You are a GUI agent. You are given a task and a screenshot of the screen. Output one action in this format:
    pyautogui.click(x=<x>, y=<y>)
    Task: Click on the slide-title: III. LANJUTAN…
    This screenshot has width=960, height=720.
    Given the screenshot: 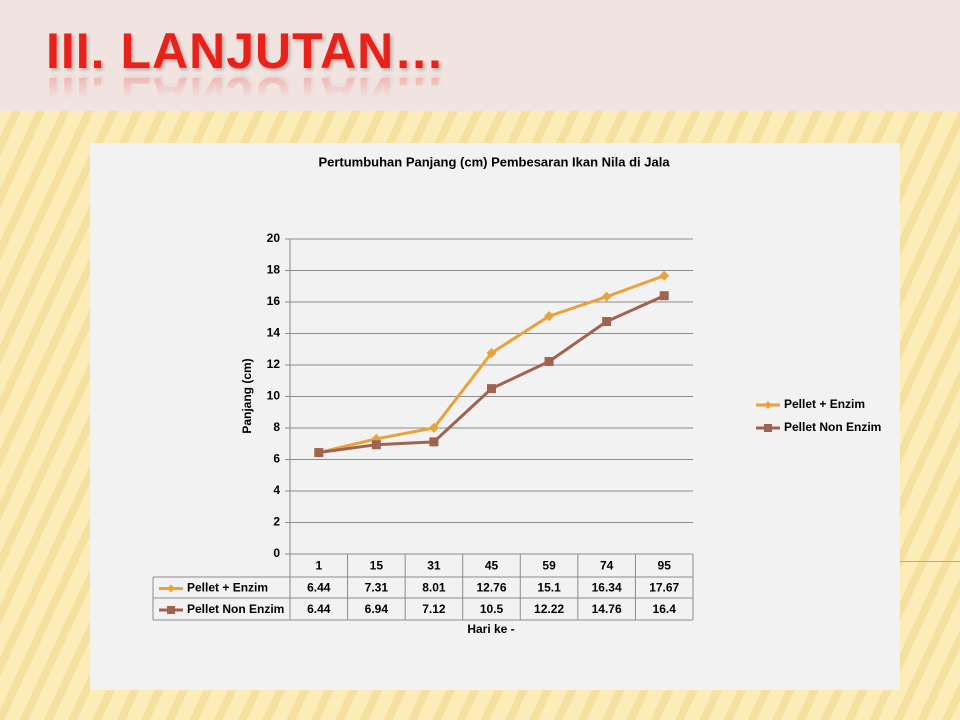 What is the action you would take?
    pyautogui.click(x=246, y=51)
    